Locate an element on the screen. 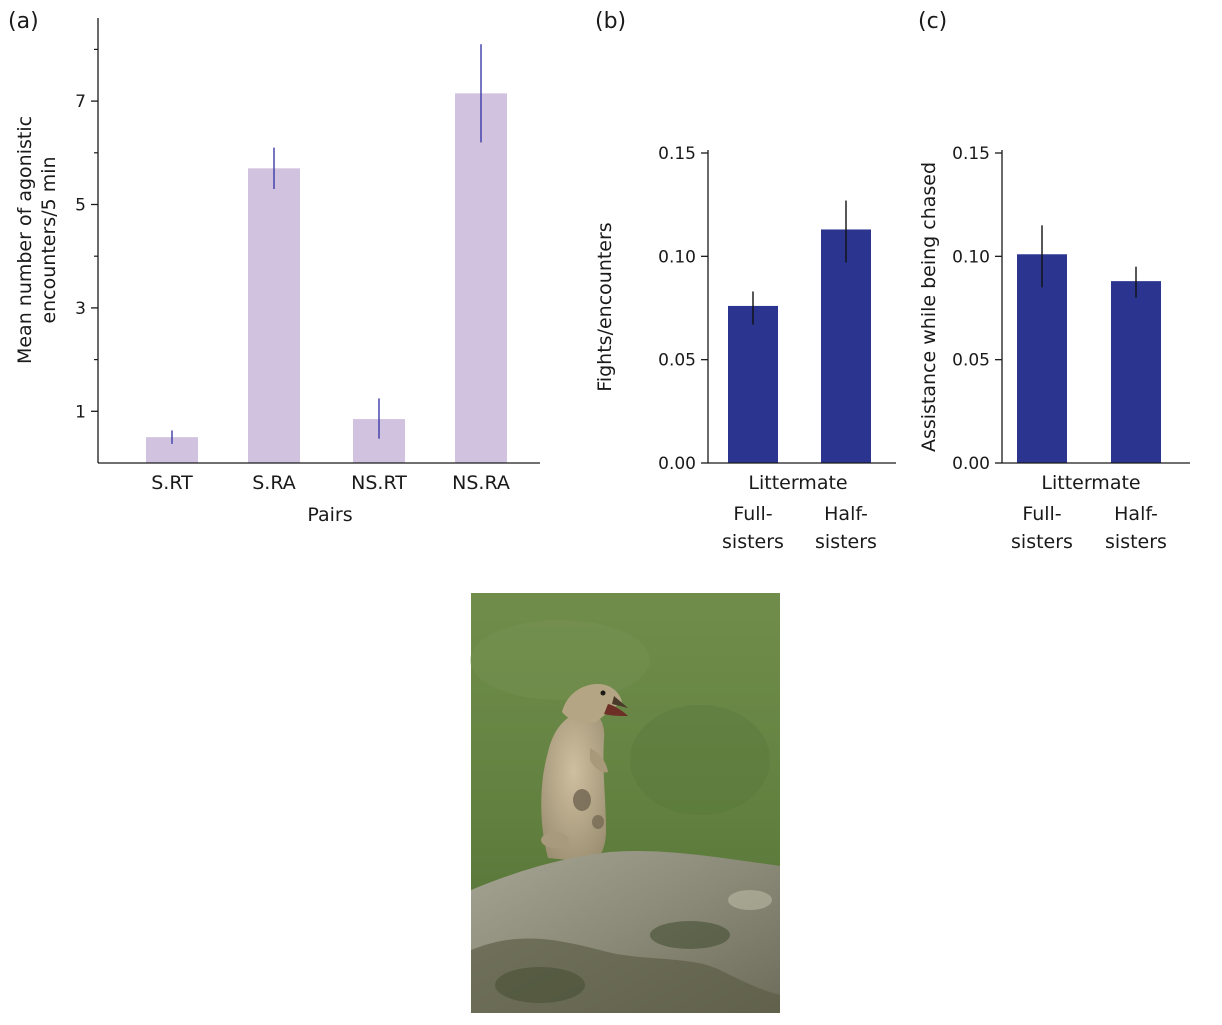  panel-a-category-label: S.RA is located at coordinates (274, 483).